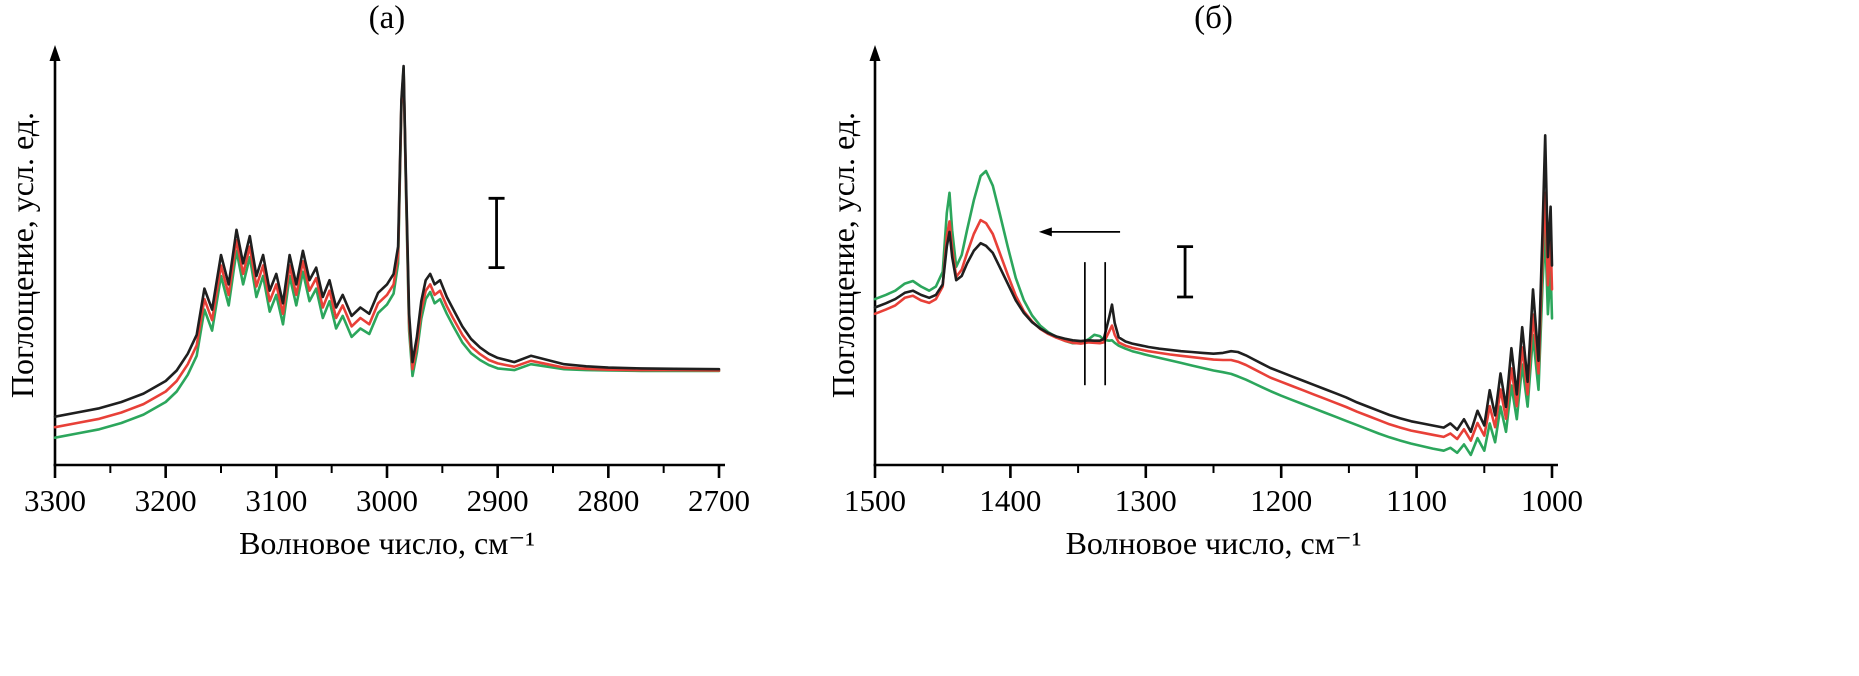  Describe the element at coordinates (55, 500) in the screenshot. I see `x-tick-label: 3300` at that location.